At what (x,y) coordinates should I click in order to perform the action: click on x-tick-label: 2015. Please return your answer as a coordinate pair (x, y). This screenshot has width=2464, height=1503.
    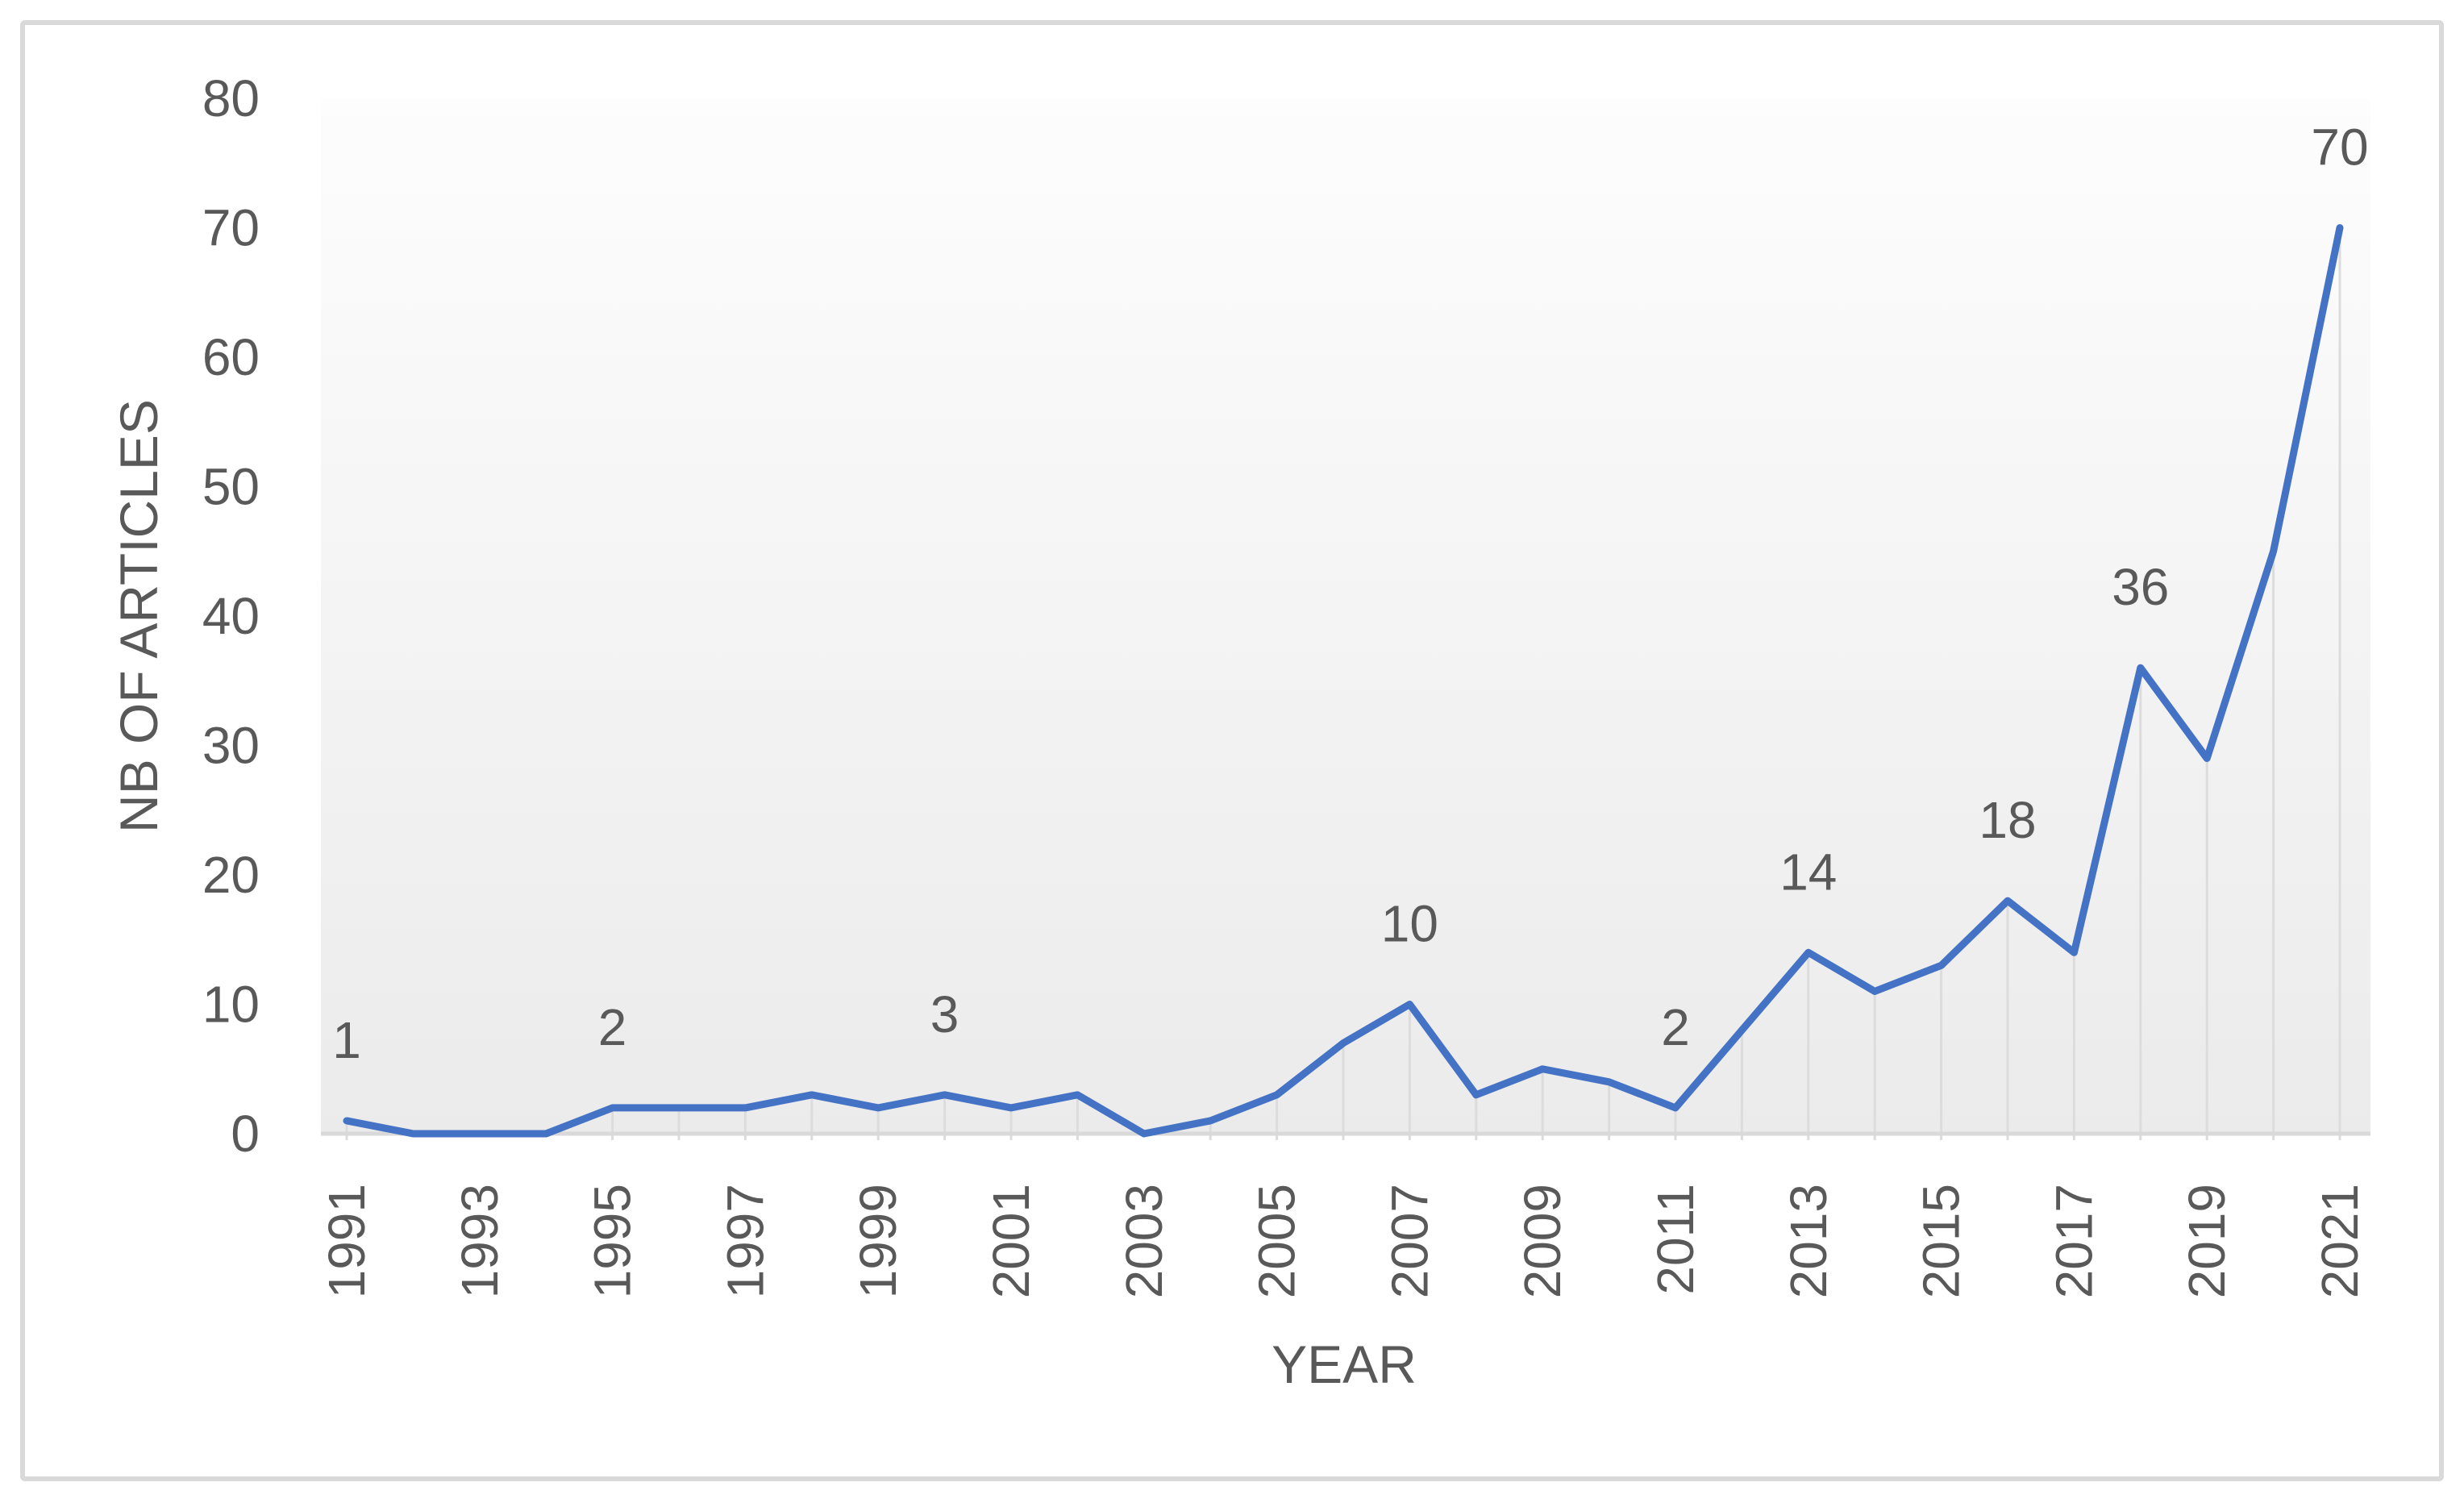
    Looking at the image, I should click on (1942, 1241).